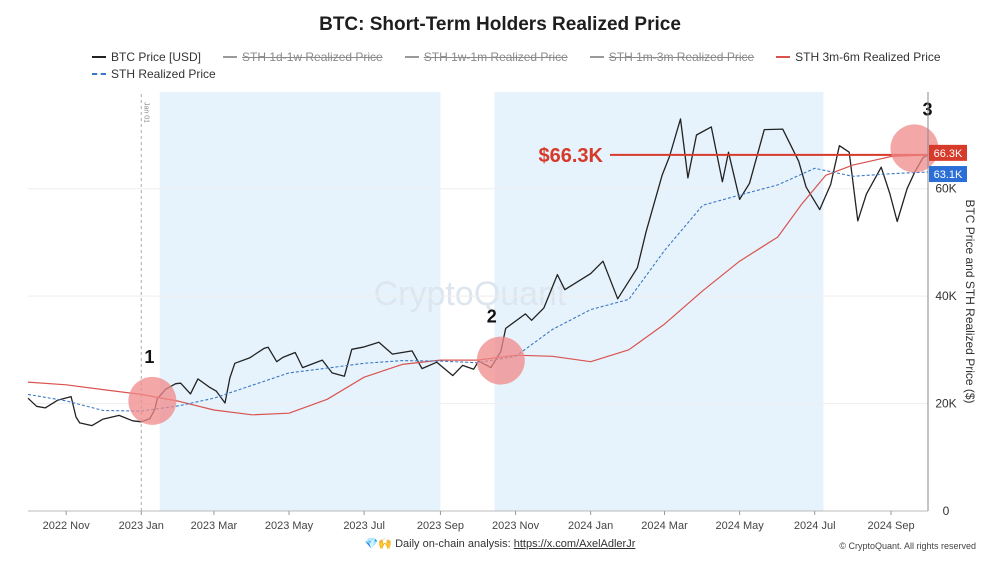  What do you see at coordinates (453, 544) in the screenshot?
I see `footer-text: Daily on-chain analysis:` at bounding box center [453, 544].